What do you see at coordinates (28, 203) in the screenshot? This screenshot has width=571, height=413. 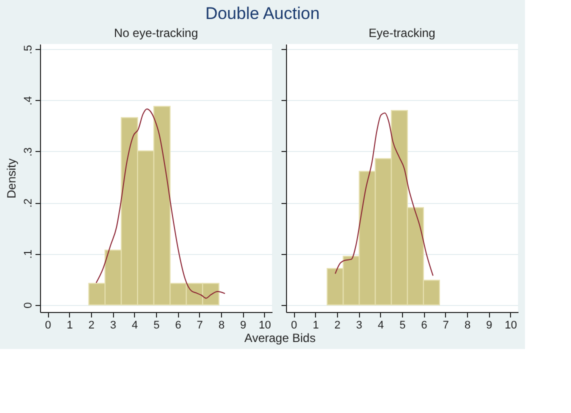 I see `y-tick-label: .2` at bounding box center [28, 203].